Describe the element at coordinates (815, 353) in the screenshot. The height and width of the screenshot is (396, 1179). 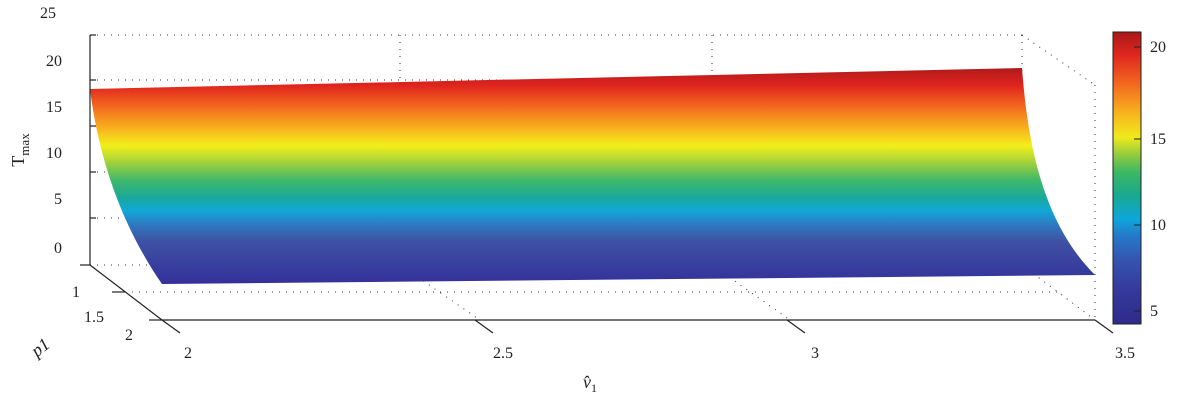
I see `x-tick-label: 3` at that location.